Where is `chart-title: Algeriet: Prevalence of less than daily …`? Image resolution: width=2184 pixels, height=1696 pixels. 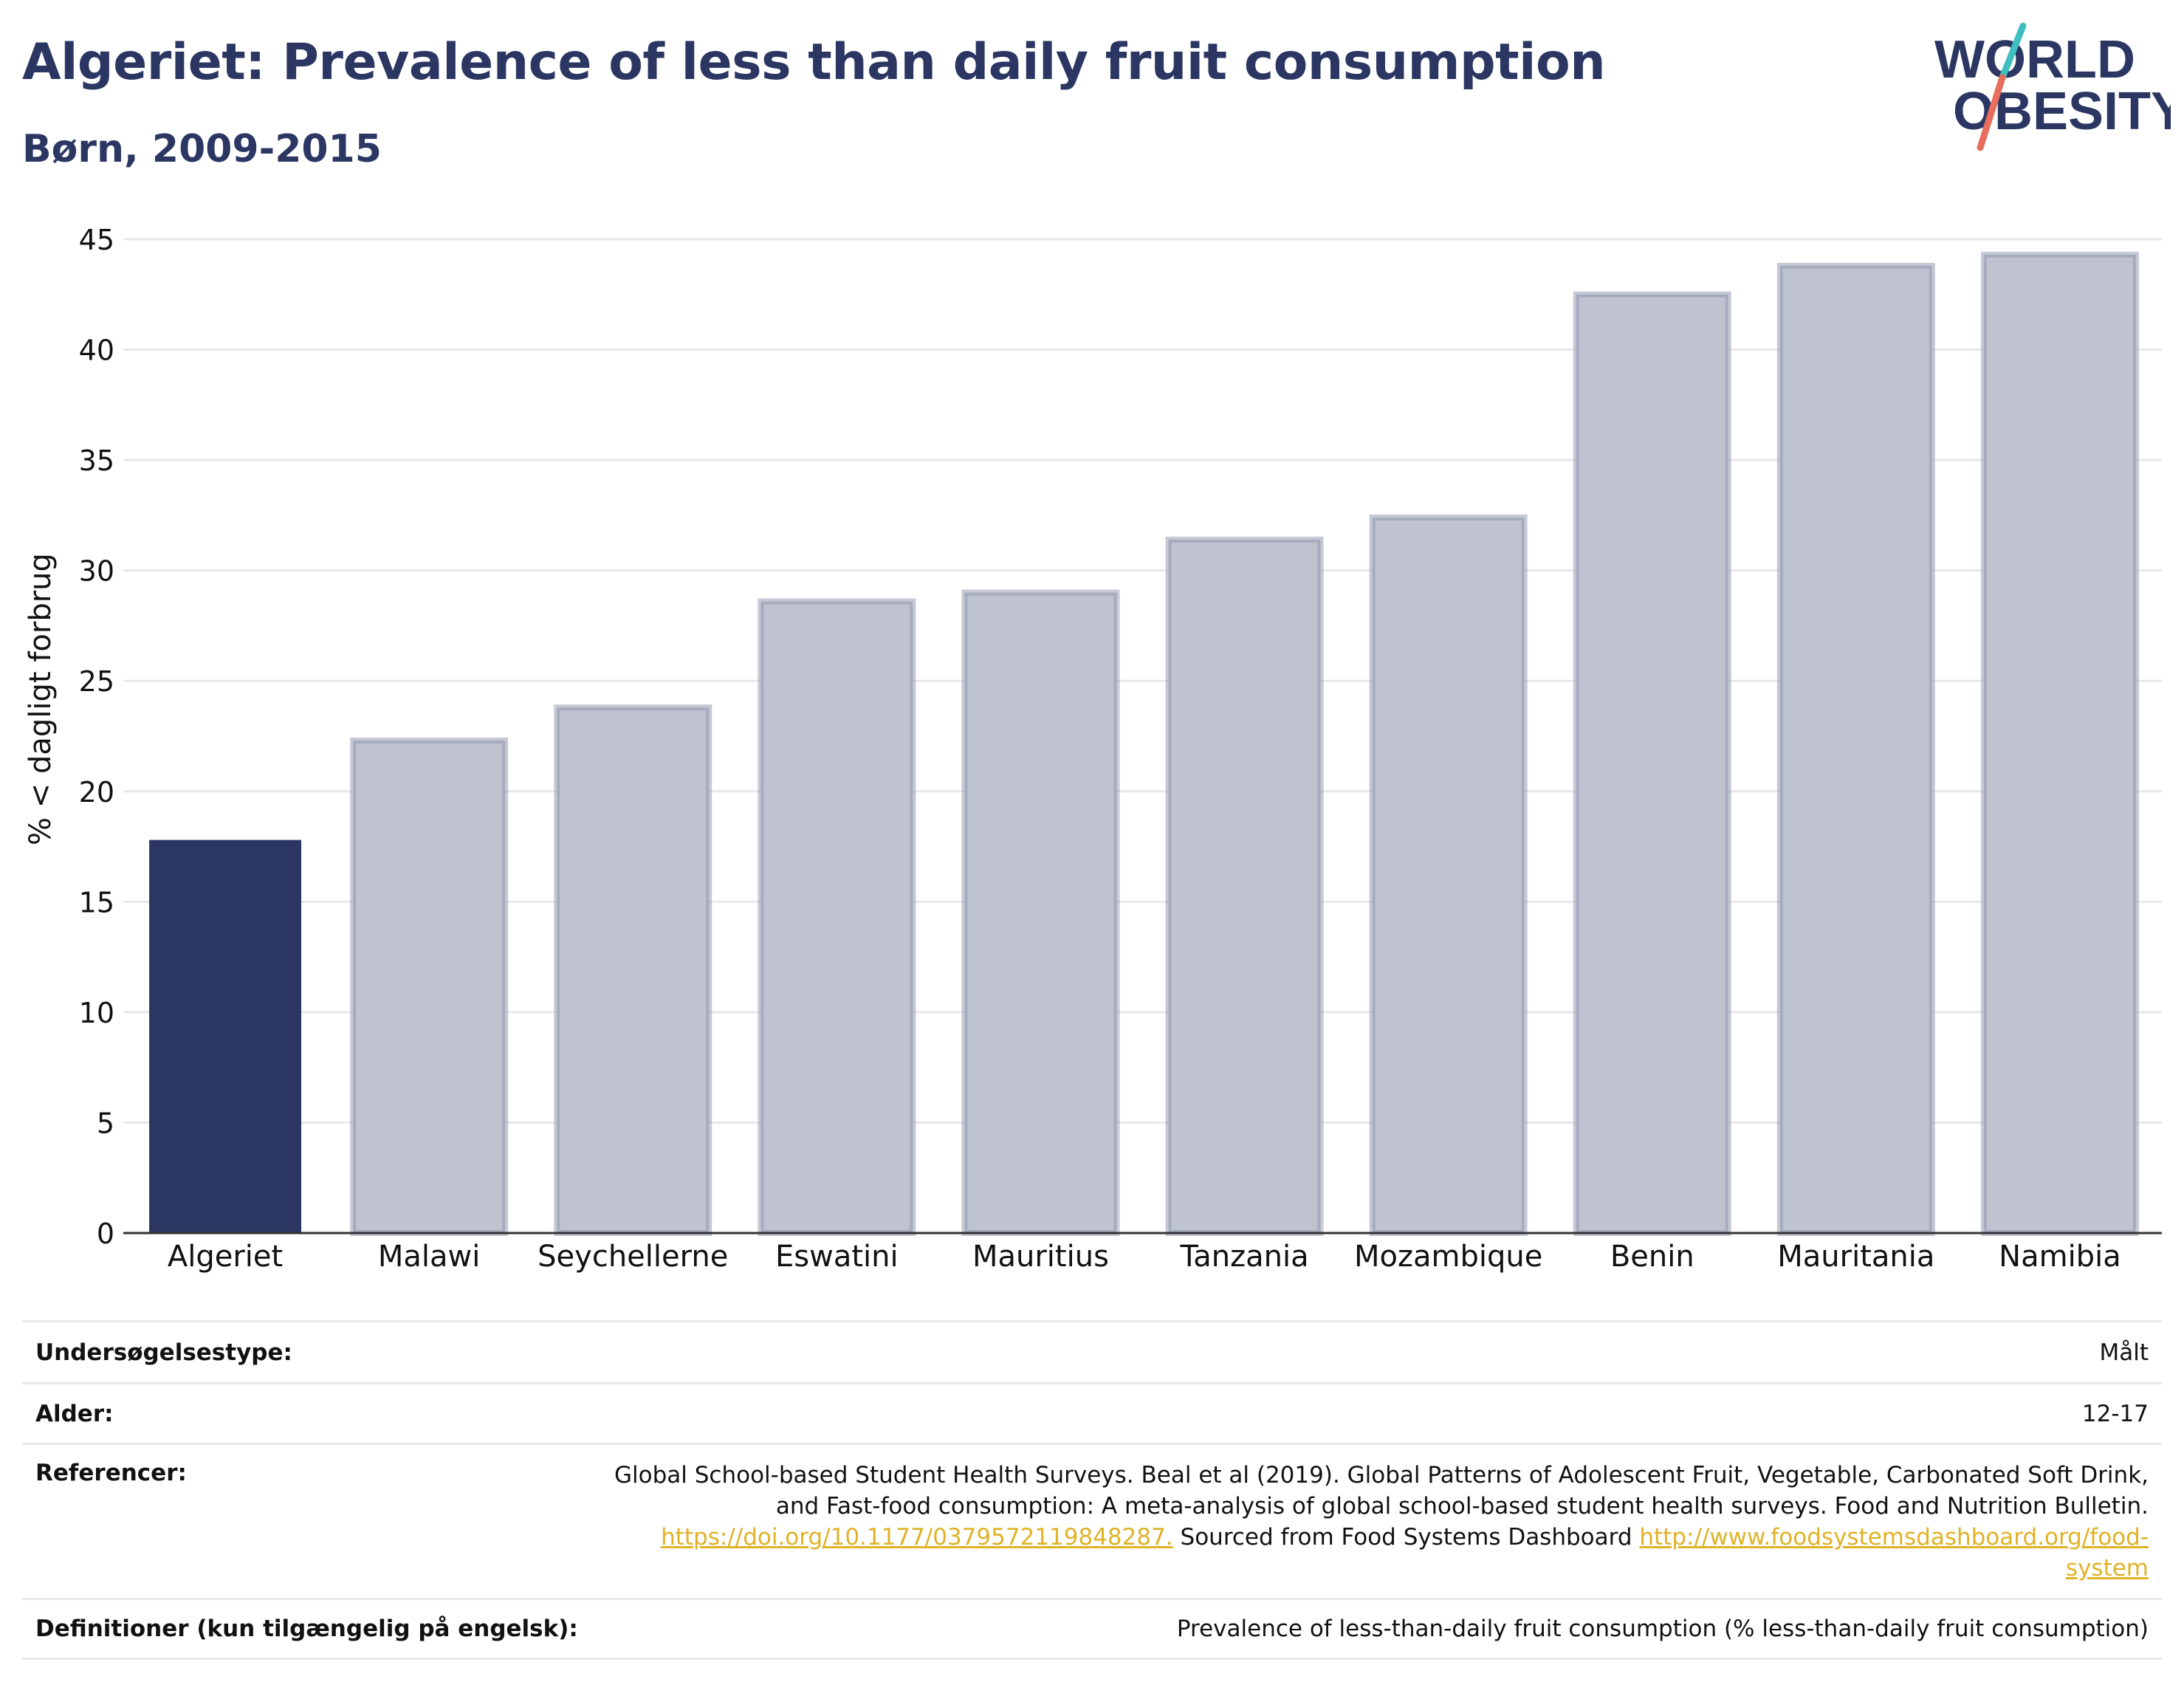 chart-title: Algeriet: Prevalence of less than daily … is located at coordinates (814, 62).